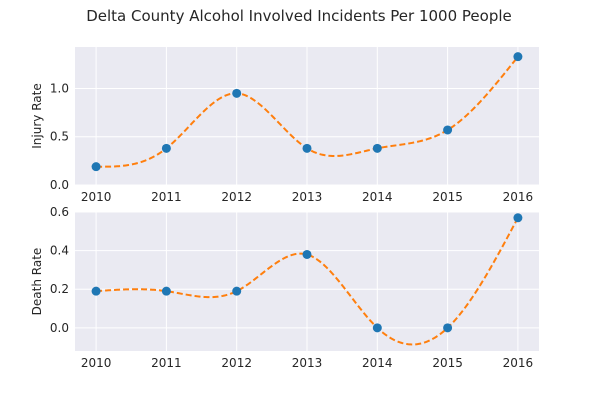 The width and height of the screenshot is (600, 400). Describe the element at coordinates (59, 289) in the screenshot. I see `y-tick-label: 0.2` at that location.